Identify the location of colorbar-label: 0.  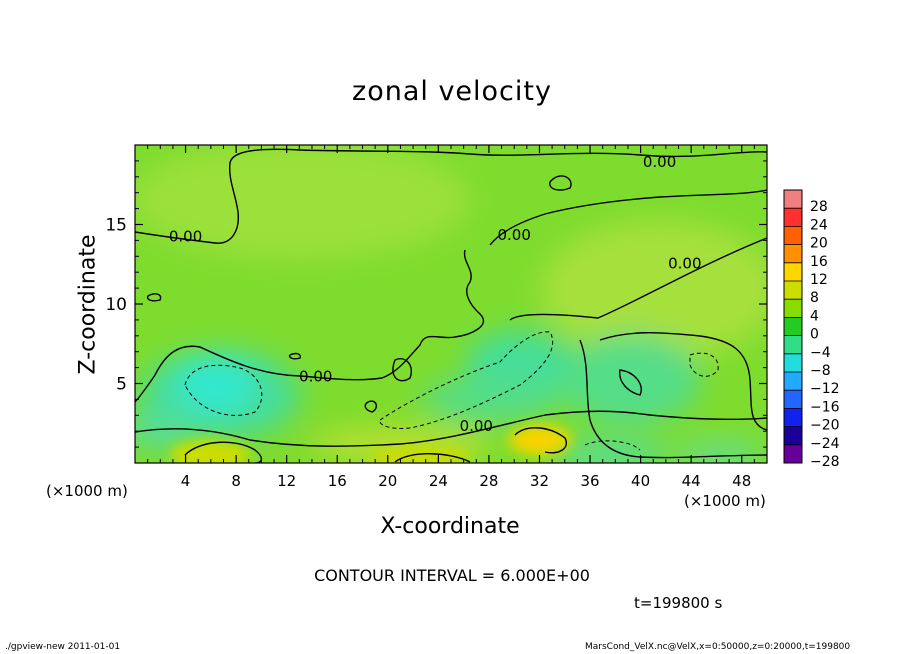
(814, 335).